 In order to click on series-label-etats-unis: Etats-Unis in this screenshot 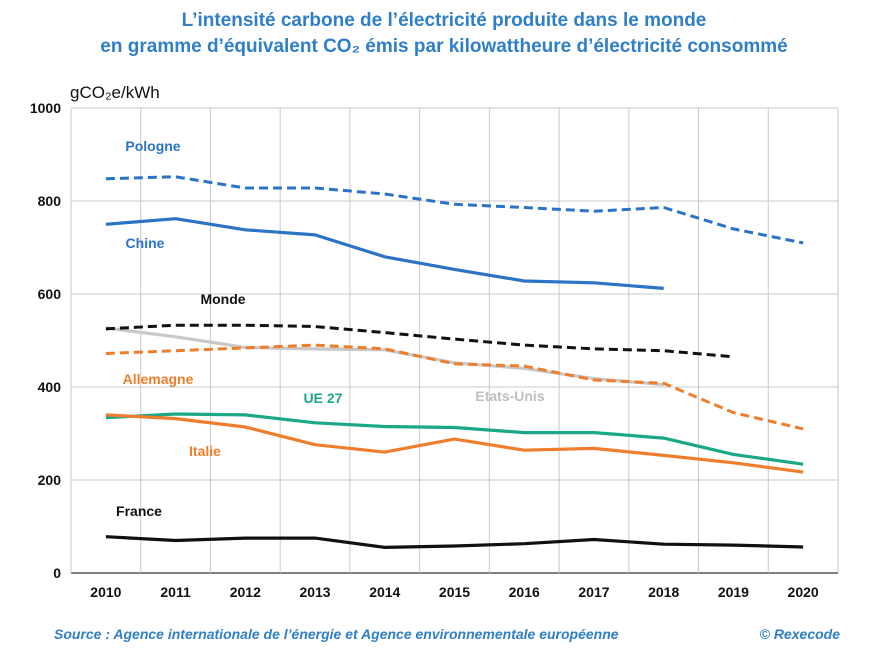, I will do `click(509, 396)`.